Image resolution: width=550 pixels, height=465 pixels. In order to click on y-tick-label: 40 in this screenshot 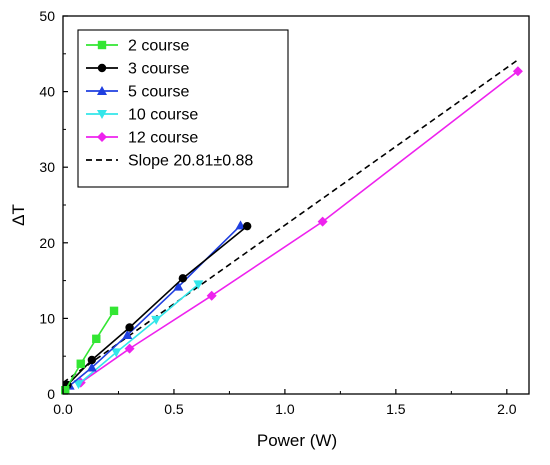, I will do `click(47, 92)`.